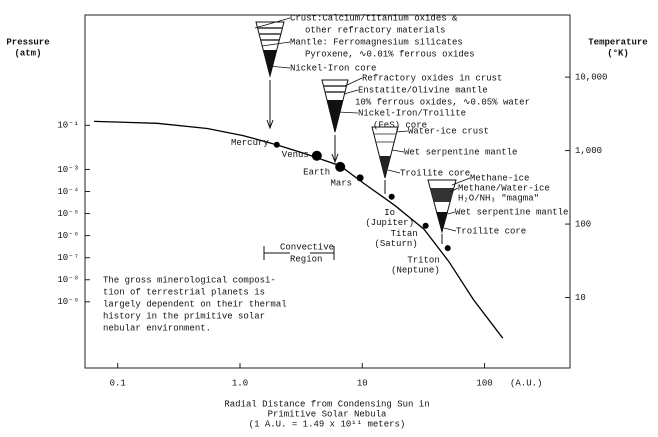 This screenshot has width=658, height=437. What do you see at coordinates (390, 54) in the screenshot?
I see `annotation: Pyroxene, ∿0.01% ferrous oxides` at bounding box center [390, 54].